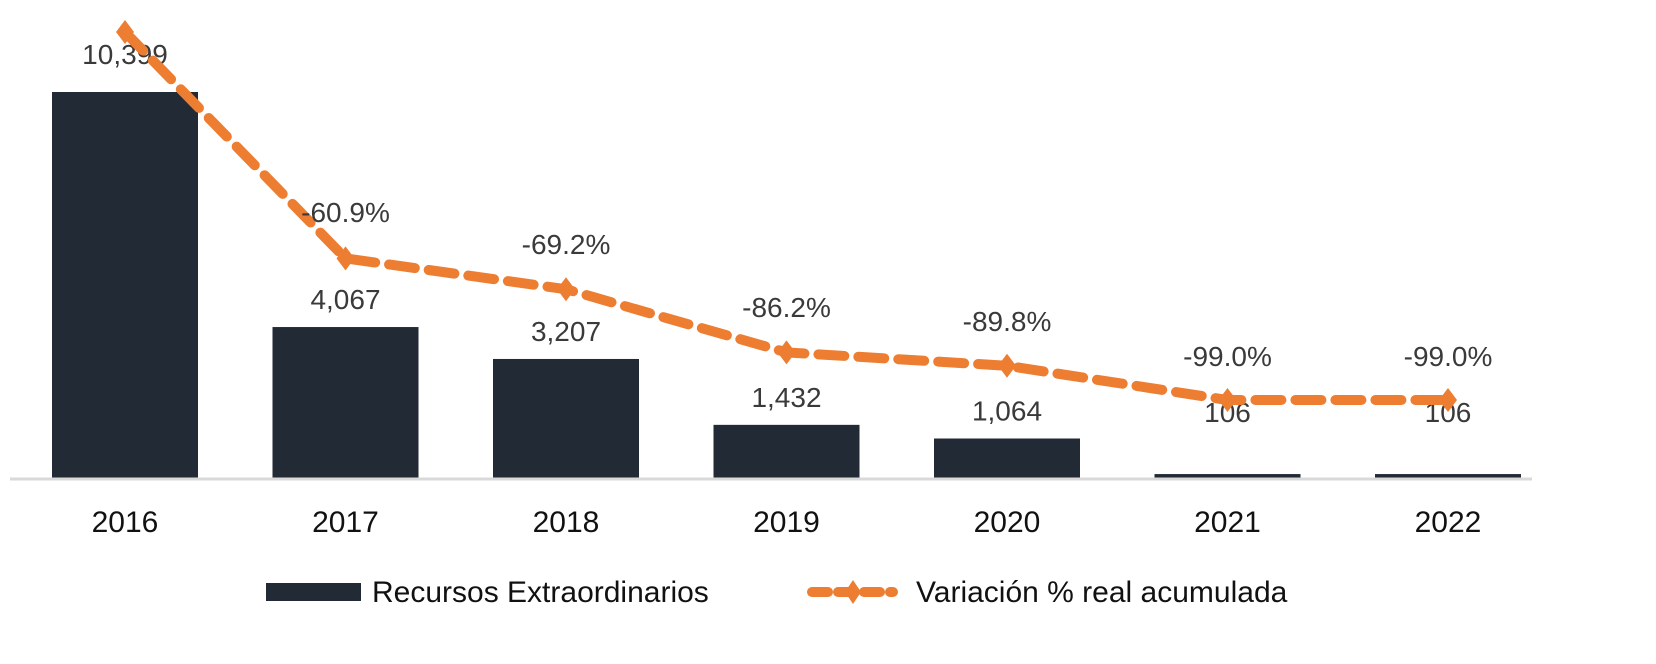 Image resolution: width=1656 pixels, height=664 pixels. What do you see at coordinates (566, 244) in the screenshot?
I see `line-value-label: -69.2%` at bounding box center [566, 244].